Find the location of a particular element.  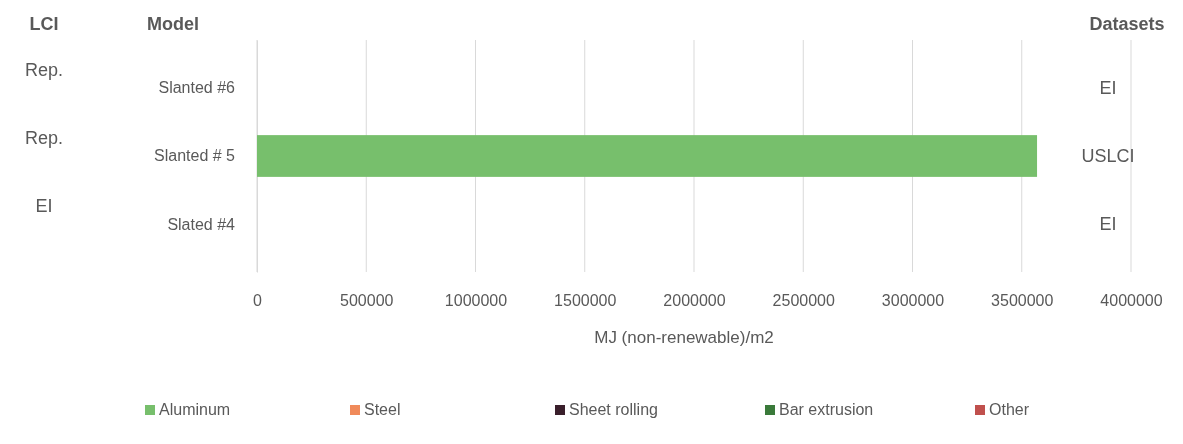

x-tick-label: 1000000 is located at coordinates (476, 301).